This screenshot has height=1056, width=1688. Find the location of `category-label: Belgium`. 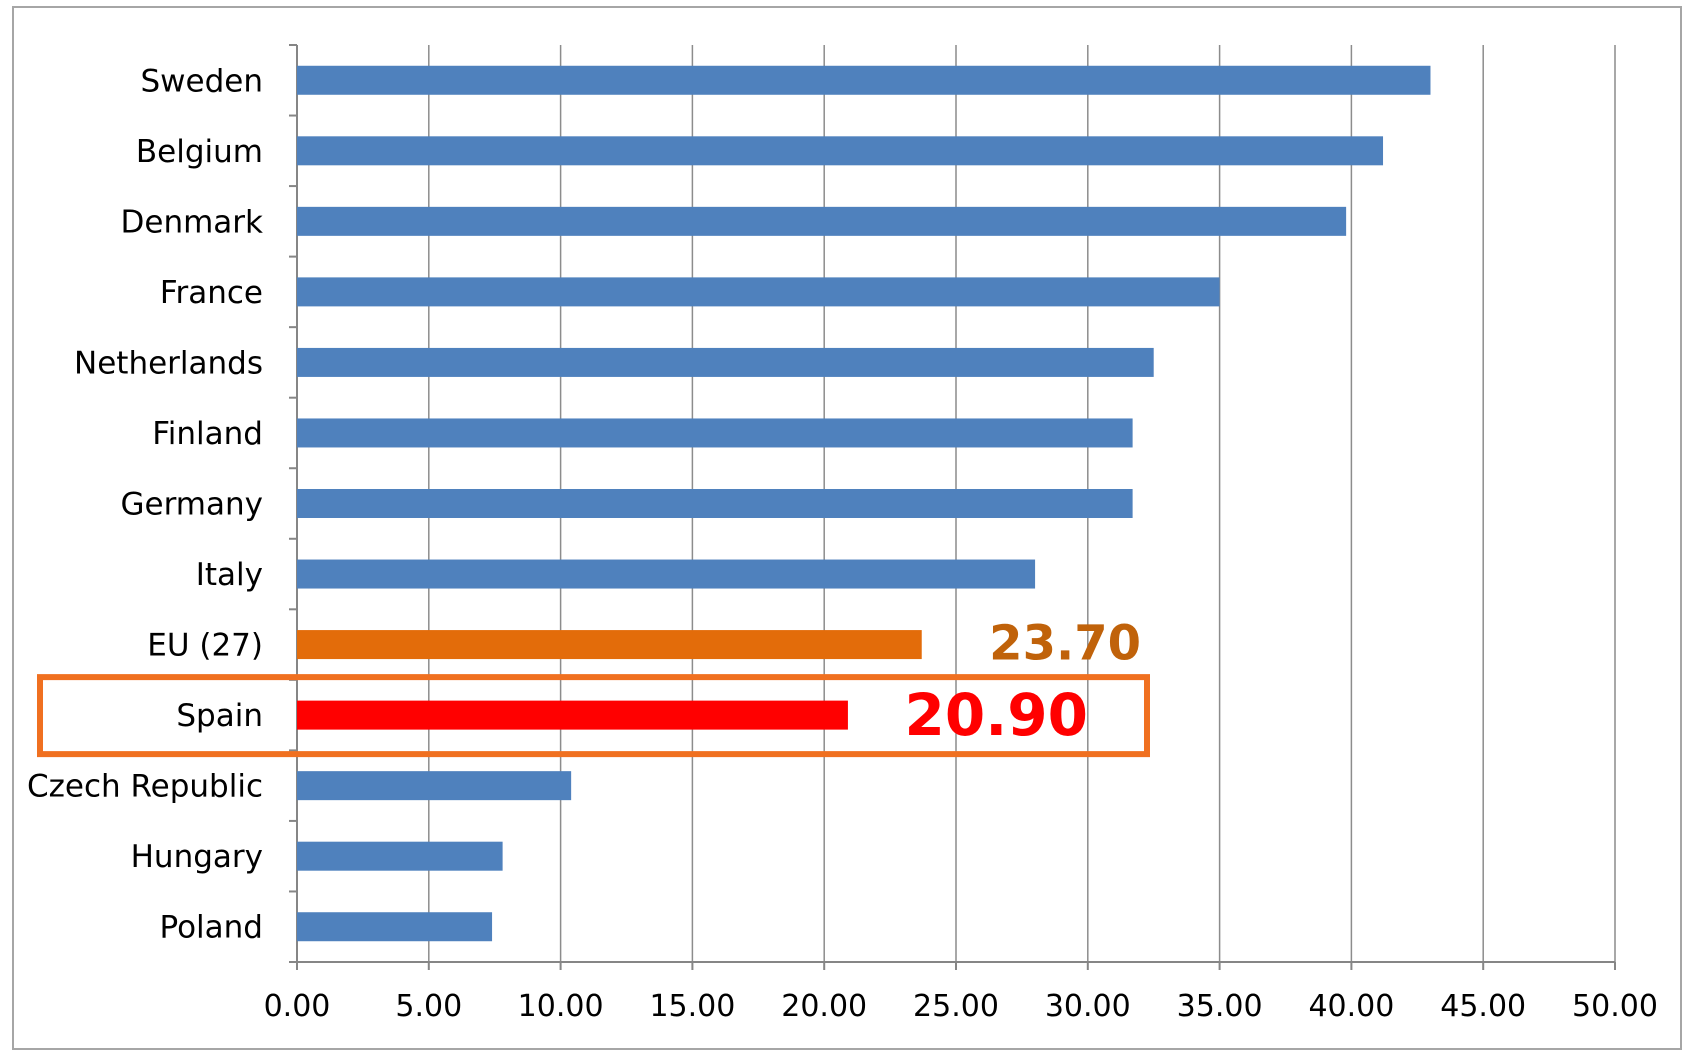

category-label: Belgium is located at coordinates (199, 152).